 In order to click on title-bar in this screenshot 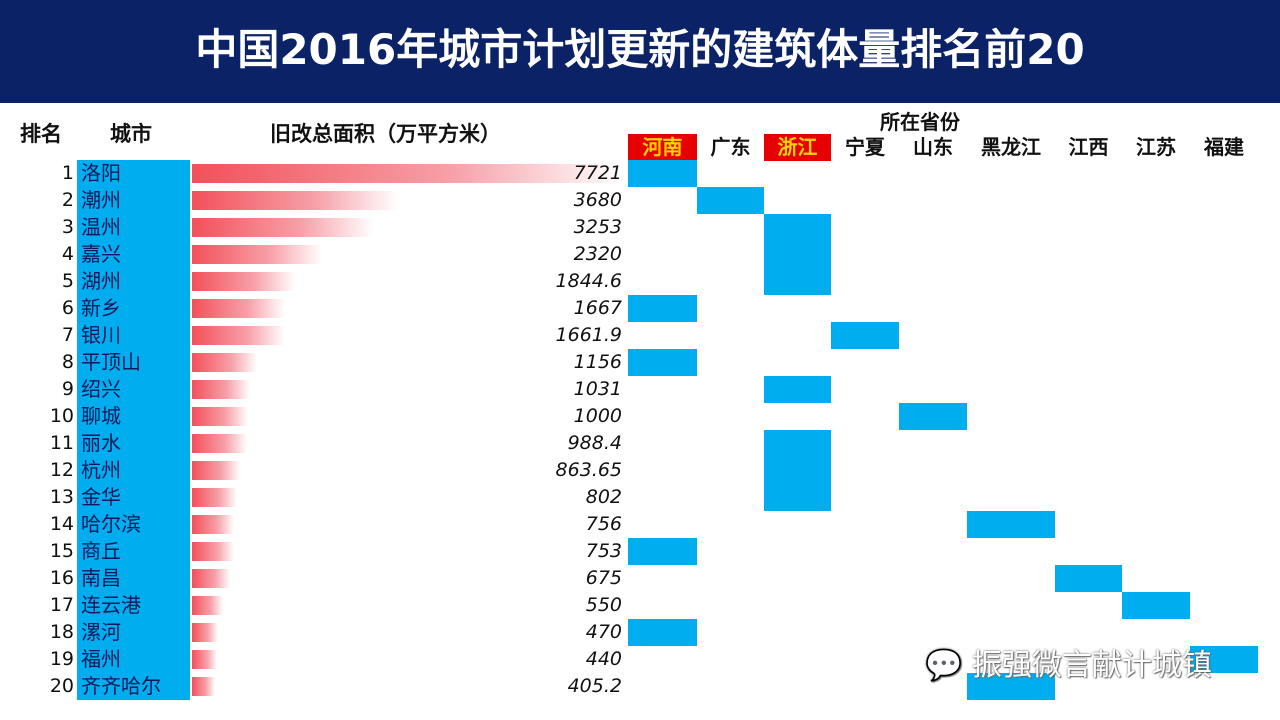, I will do `click(640, 51)`.